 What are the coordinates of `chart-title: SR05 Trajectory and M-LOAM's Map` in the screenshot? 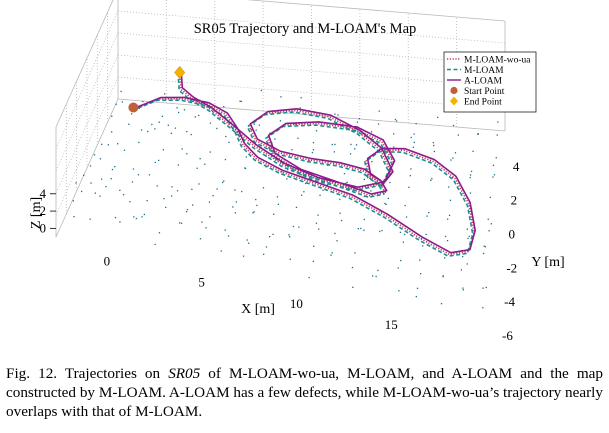 It's located at (305, 29).